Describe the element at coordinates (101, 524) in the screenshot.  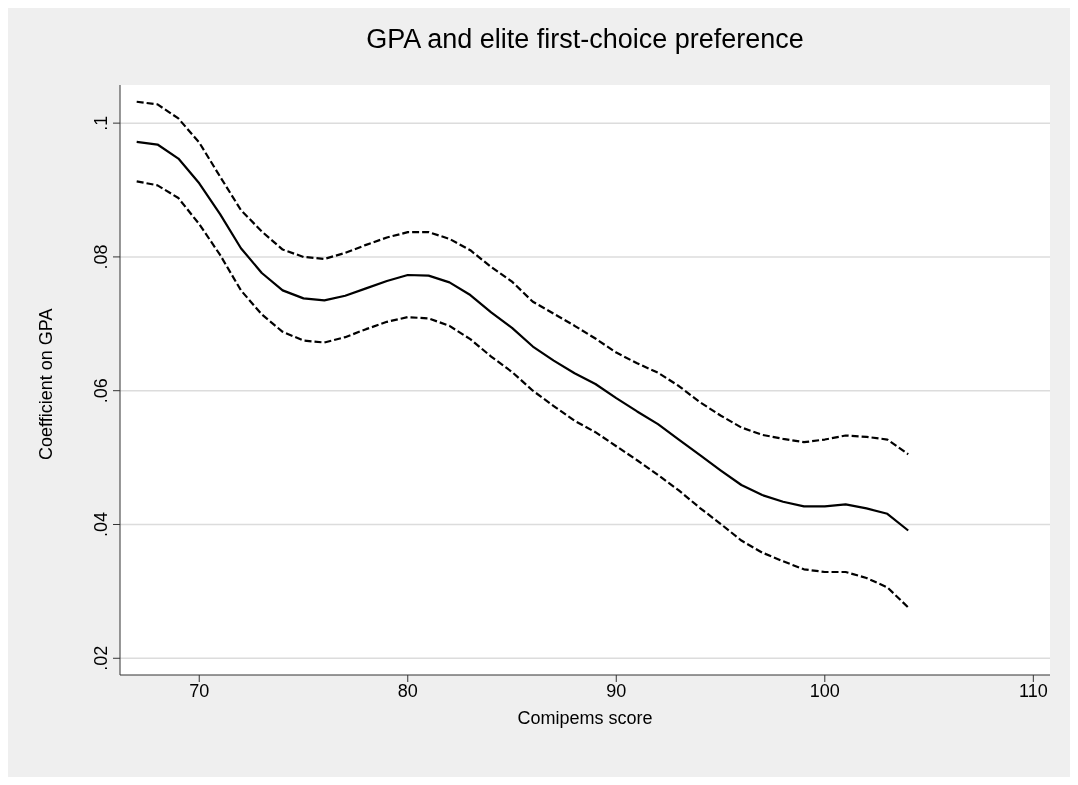
I see `y-tick-label: .04` at that location.